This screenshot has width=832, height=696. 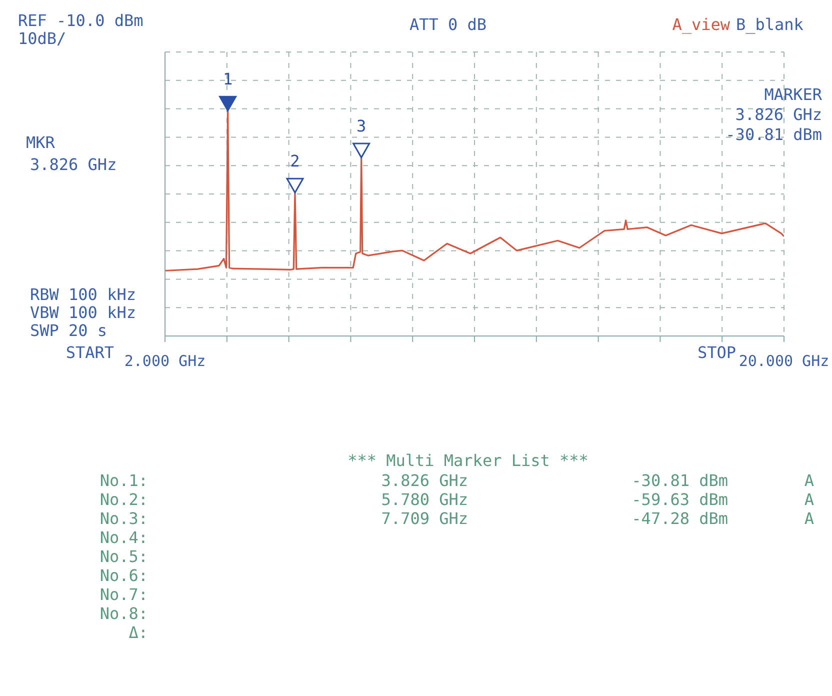 I want to click on annotation: 1, so click(x=227, y=79).